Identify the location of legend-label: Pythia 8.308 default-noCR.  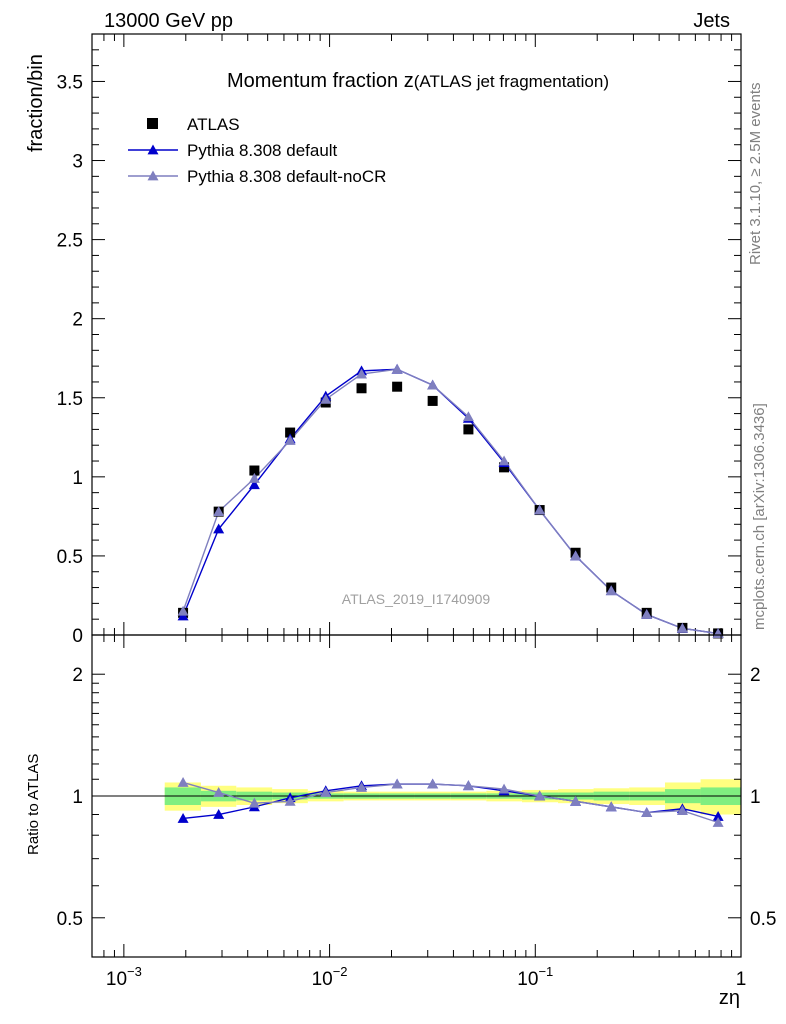
(286, 176).